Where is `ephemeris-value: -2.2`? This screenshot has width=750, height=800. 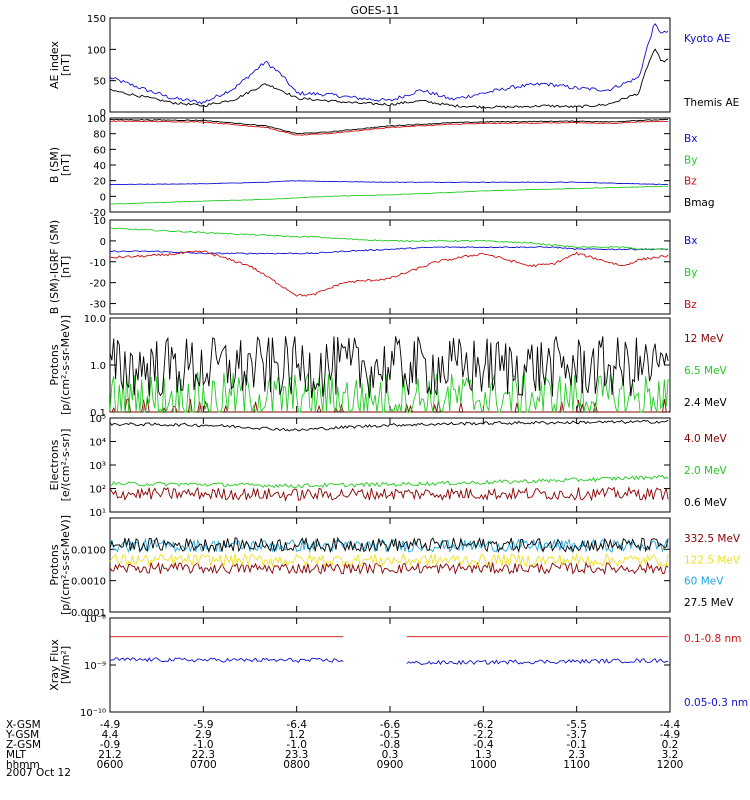 ephemeris-value: -2.2 is located at coordinates (483, 735).